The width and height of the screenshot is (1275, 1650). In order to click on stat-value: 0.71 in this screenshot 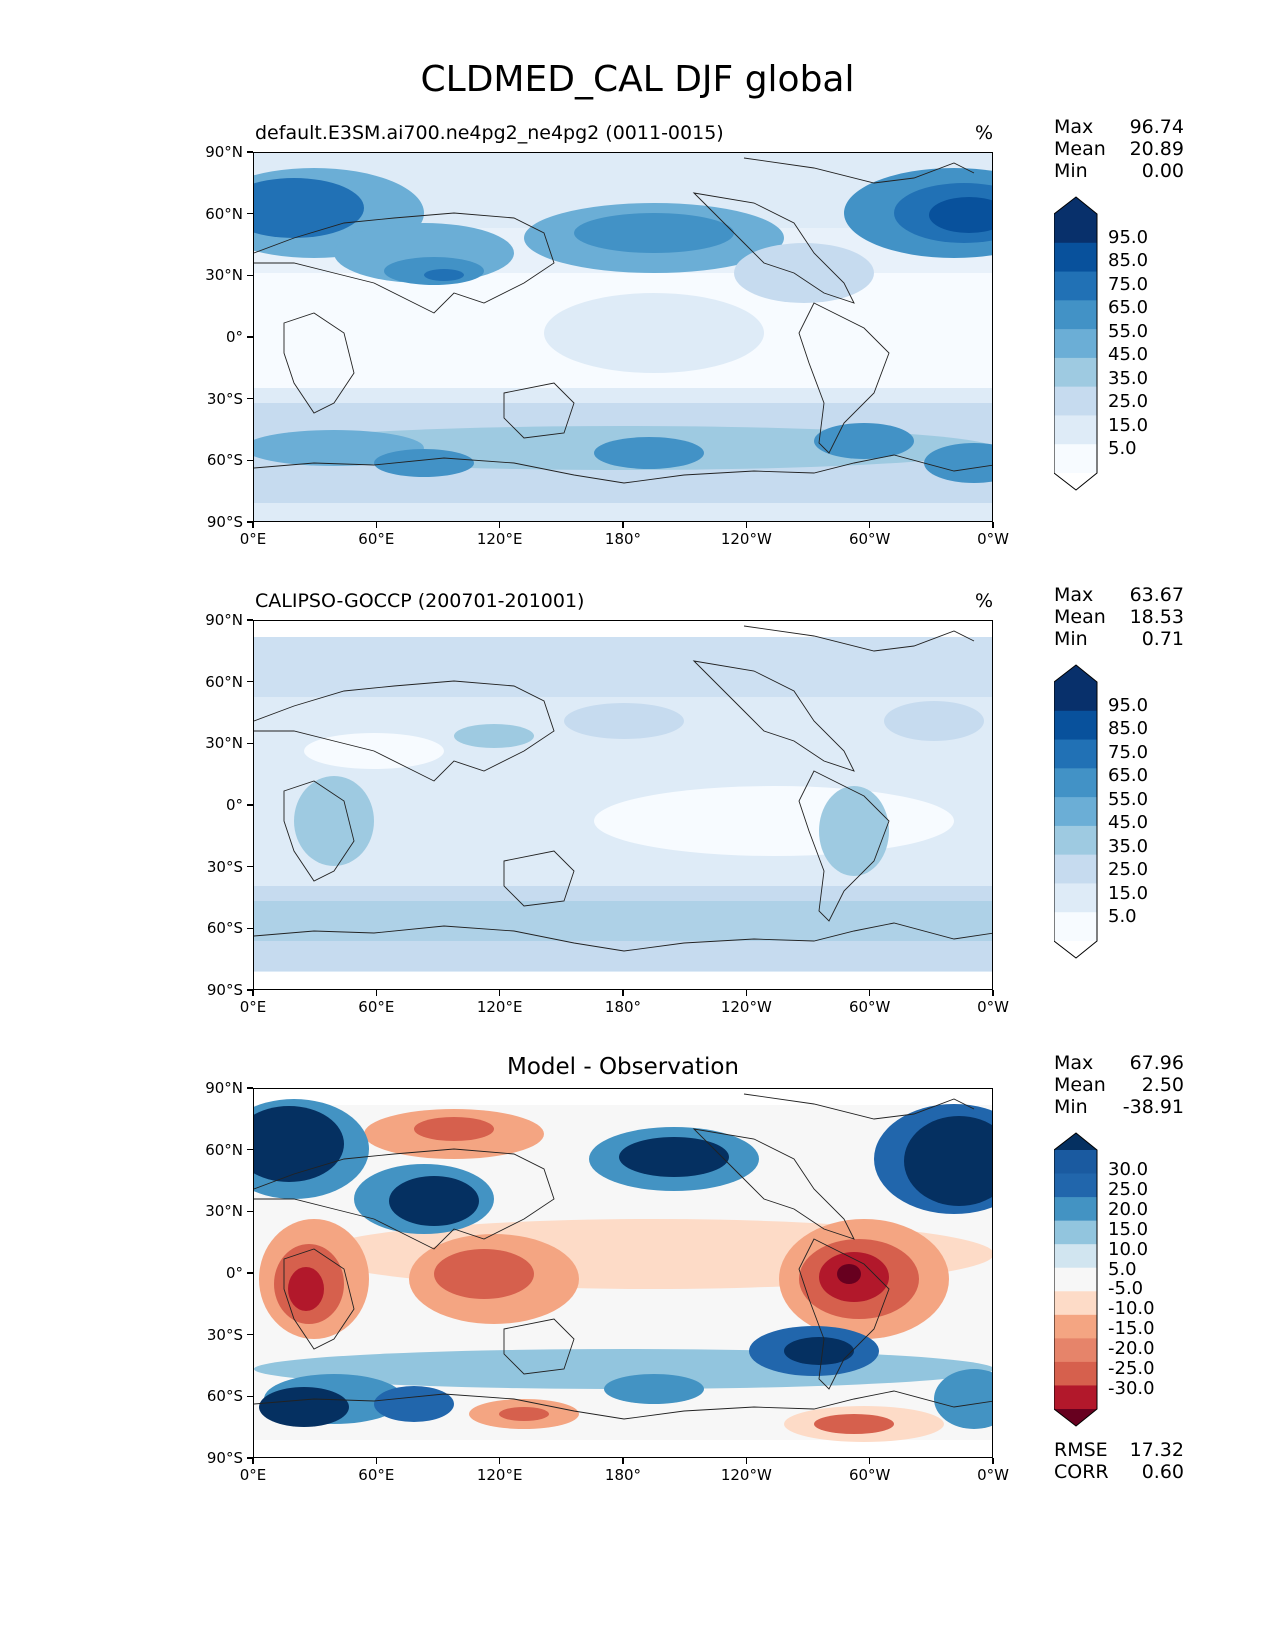, I will do `click(1162, 639)`.